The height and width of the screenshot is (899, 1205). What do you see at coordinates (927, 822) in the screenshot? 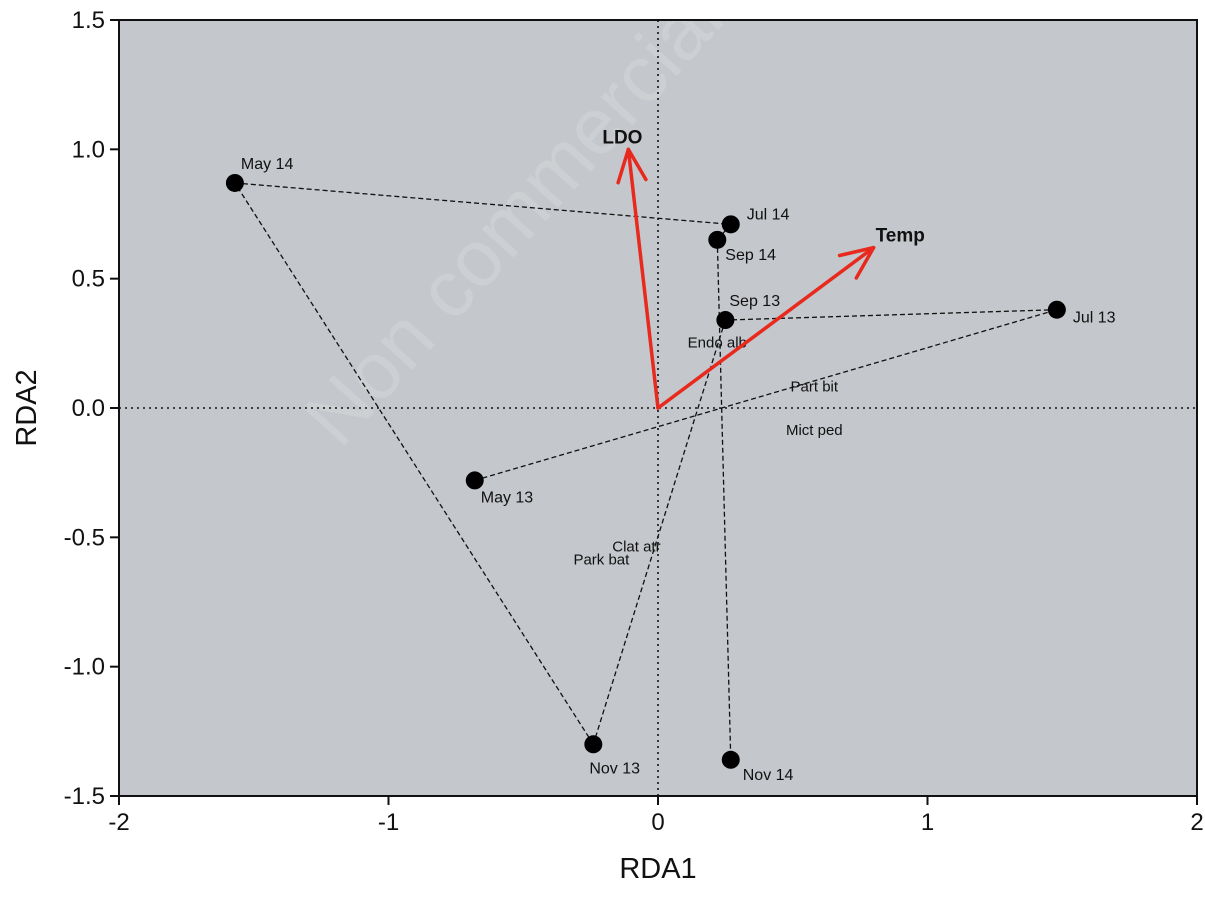
I see `x-tick-label: 1` at bounding box center [927, 822].